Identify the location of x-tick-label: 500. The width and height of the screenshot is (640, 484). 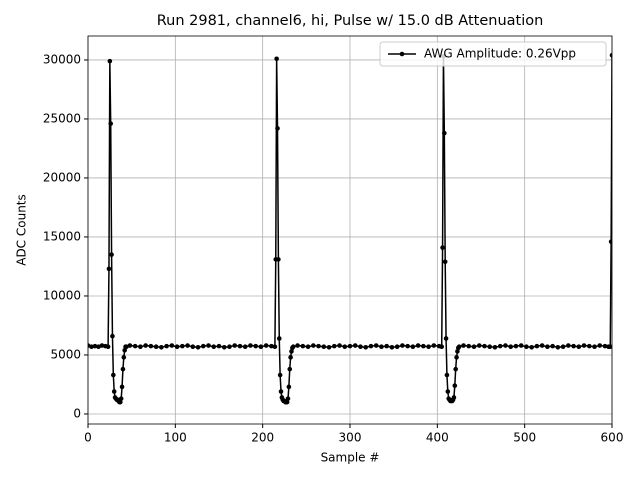
(524, 438).